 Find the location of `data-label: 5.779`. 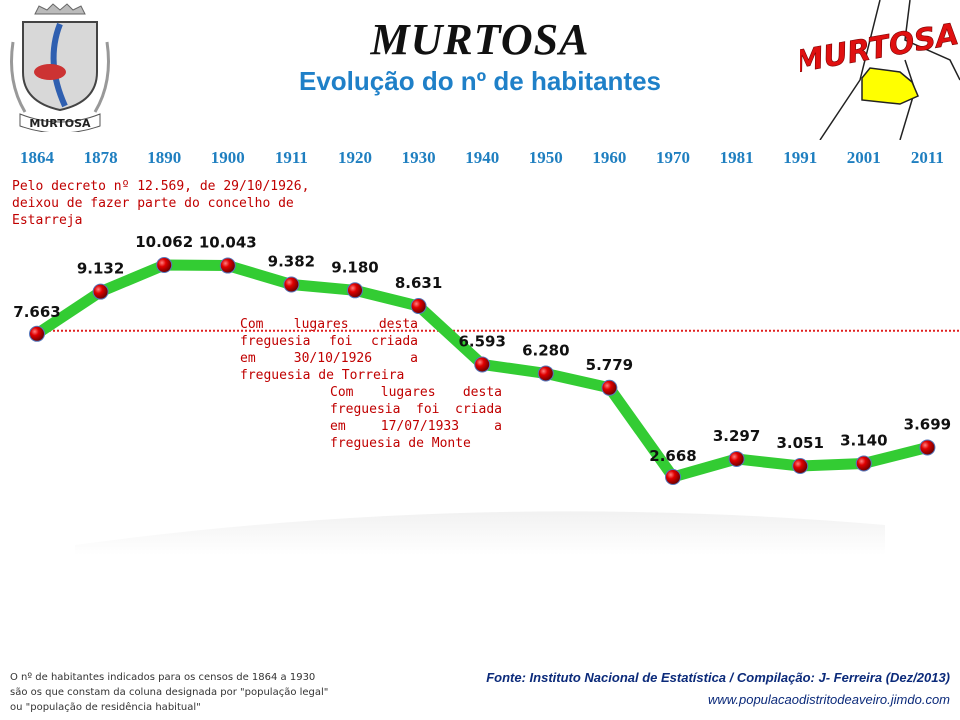

data-label: 5.779 is located at coordinates (609, 365).